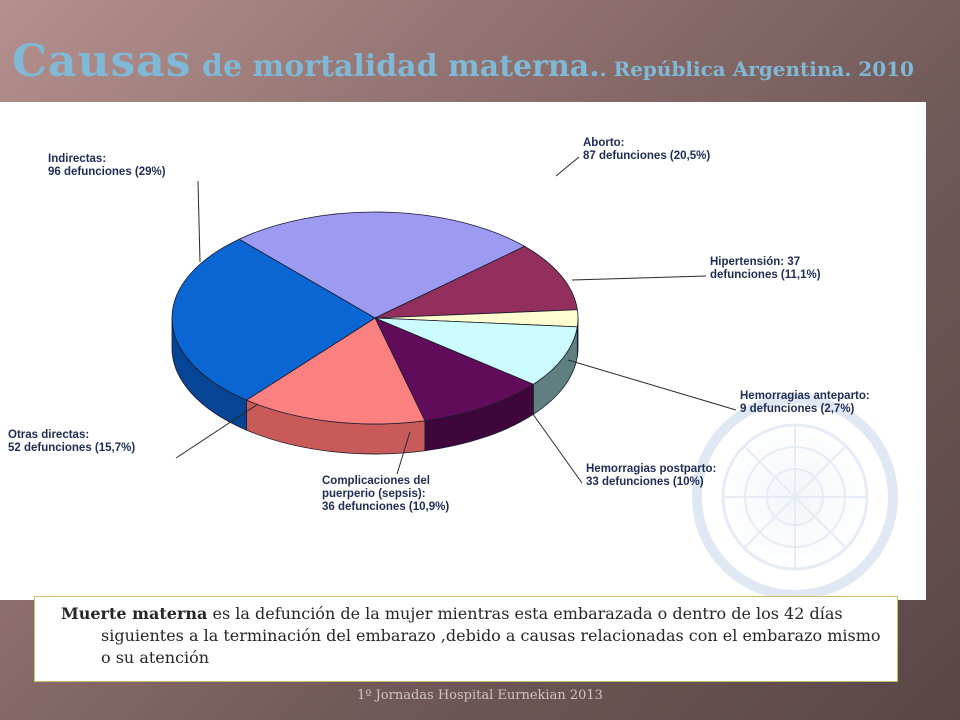 The image size is (960, 720). I want to click on title-part-1: Causas, so click(102, 61).